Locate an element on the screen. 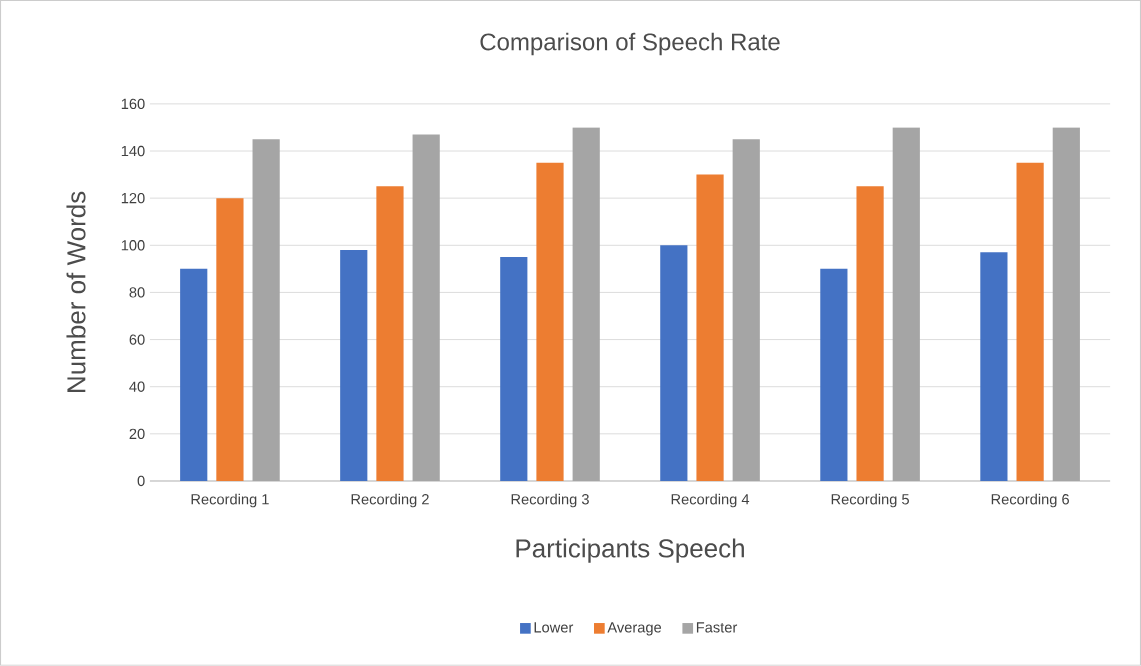 This screenshot has width=1141, height=666. x-tick-label: Recording 3 is located at coordinates (550, 500).